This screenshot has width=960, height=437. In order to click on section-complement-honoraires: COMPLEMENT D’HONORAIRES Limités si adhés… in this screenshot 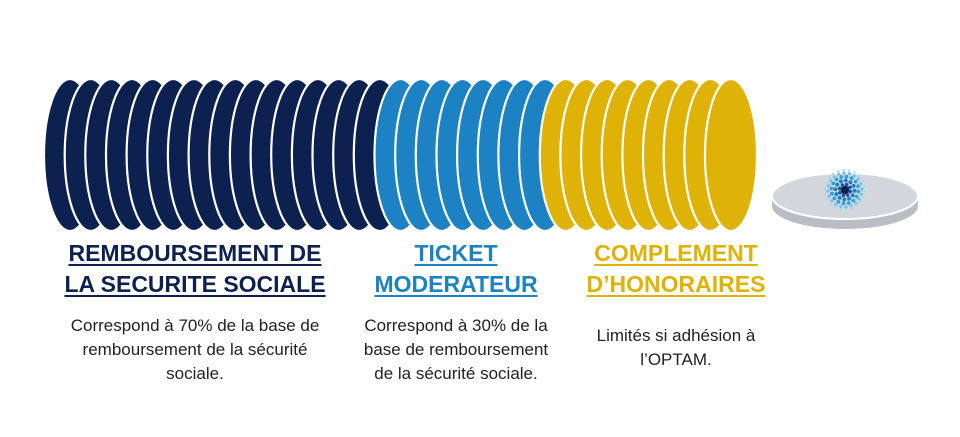, I will do `click(676, 305)`.